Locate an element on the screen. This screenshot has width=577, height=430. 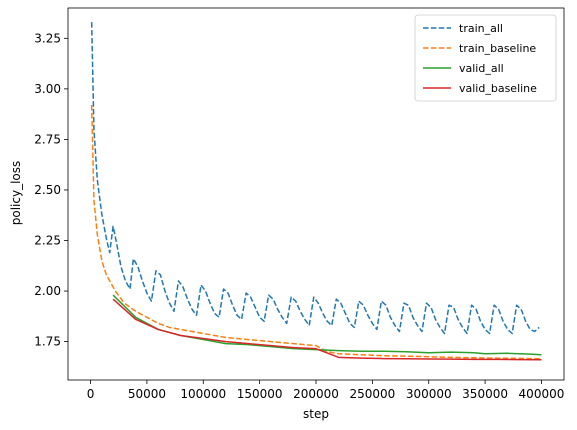
y-tick-label: 2.75 is located at coordinates (47, 139).